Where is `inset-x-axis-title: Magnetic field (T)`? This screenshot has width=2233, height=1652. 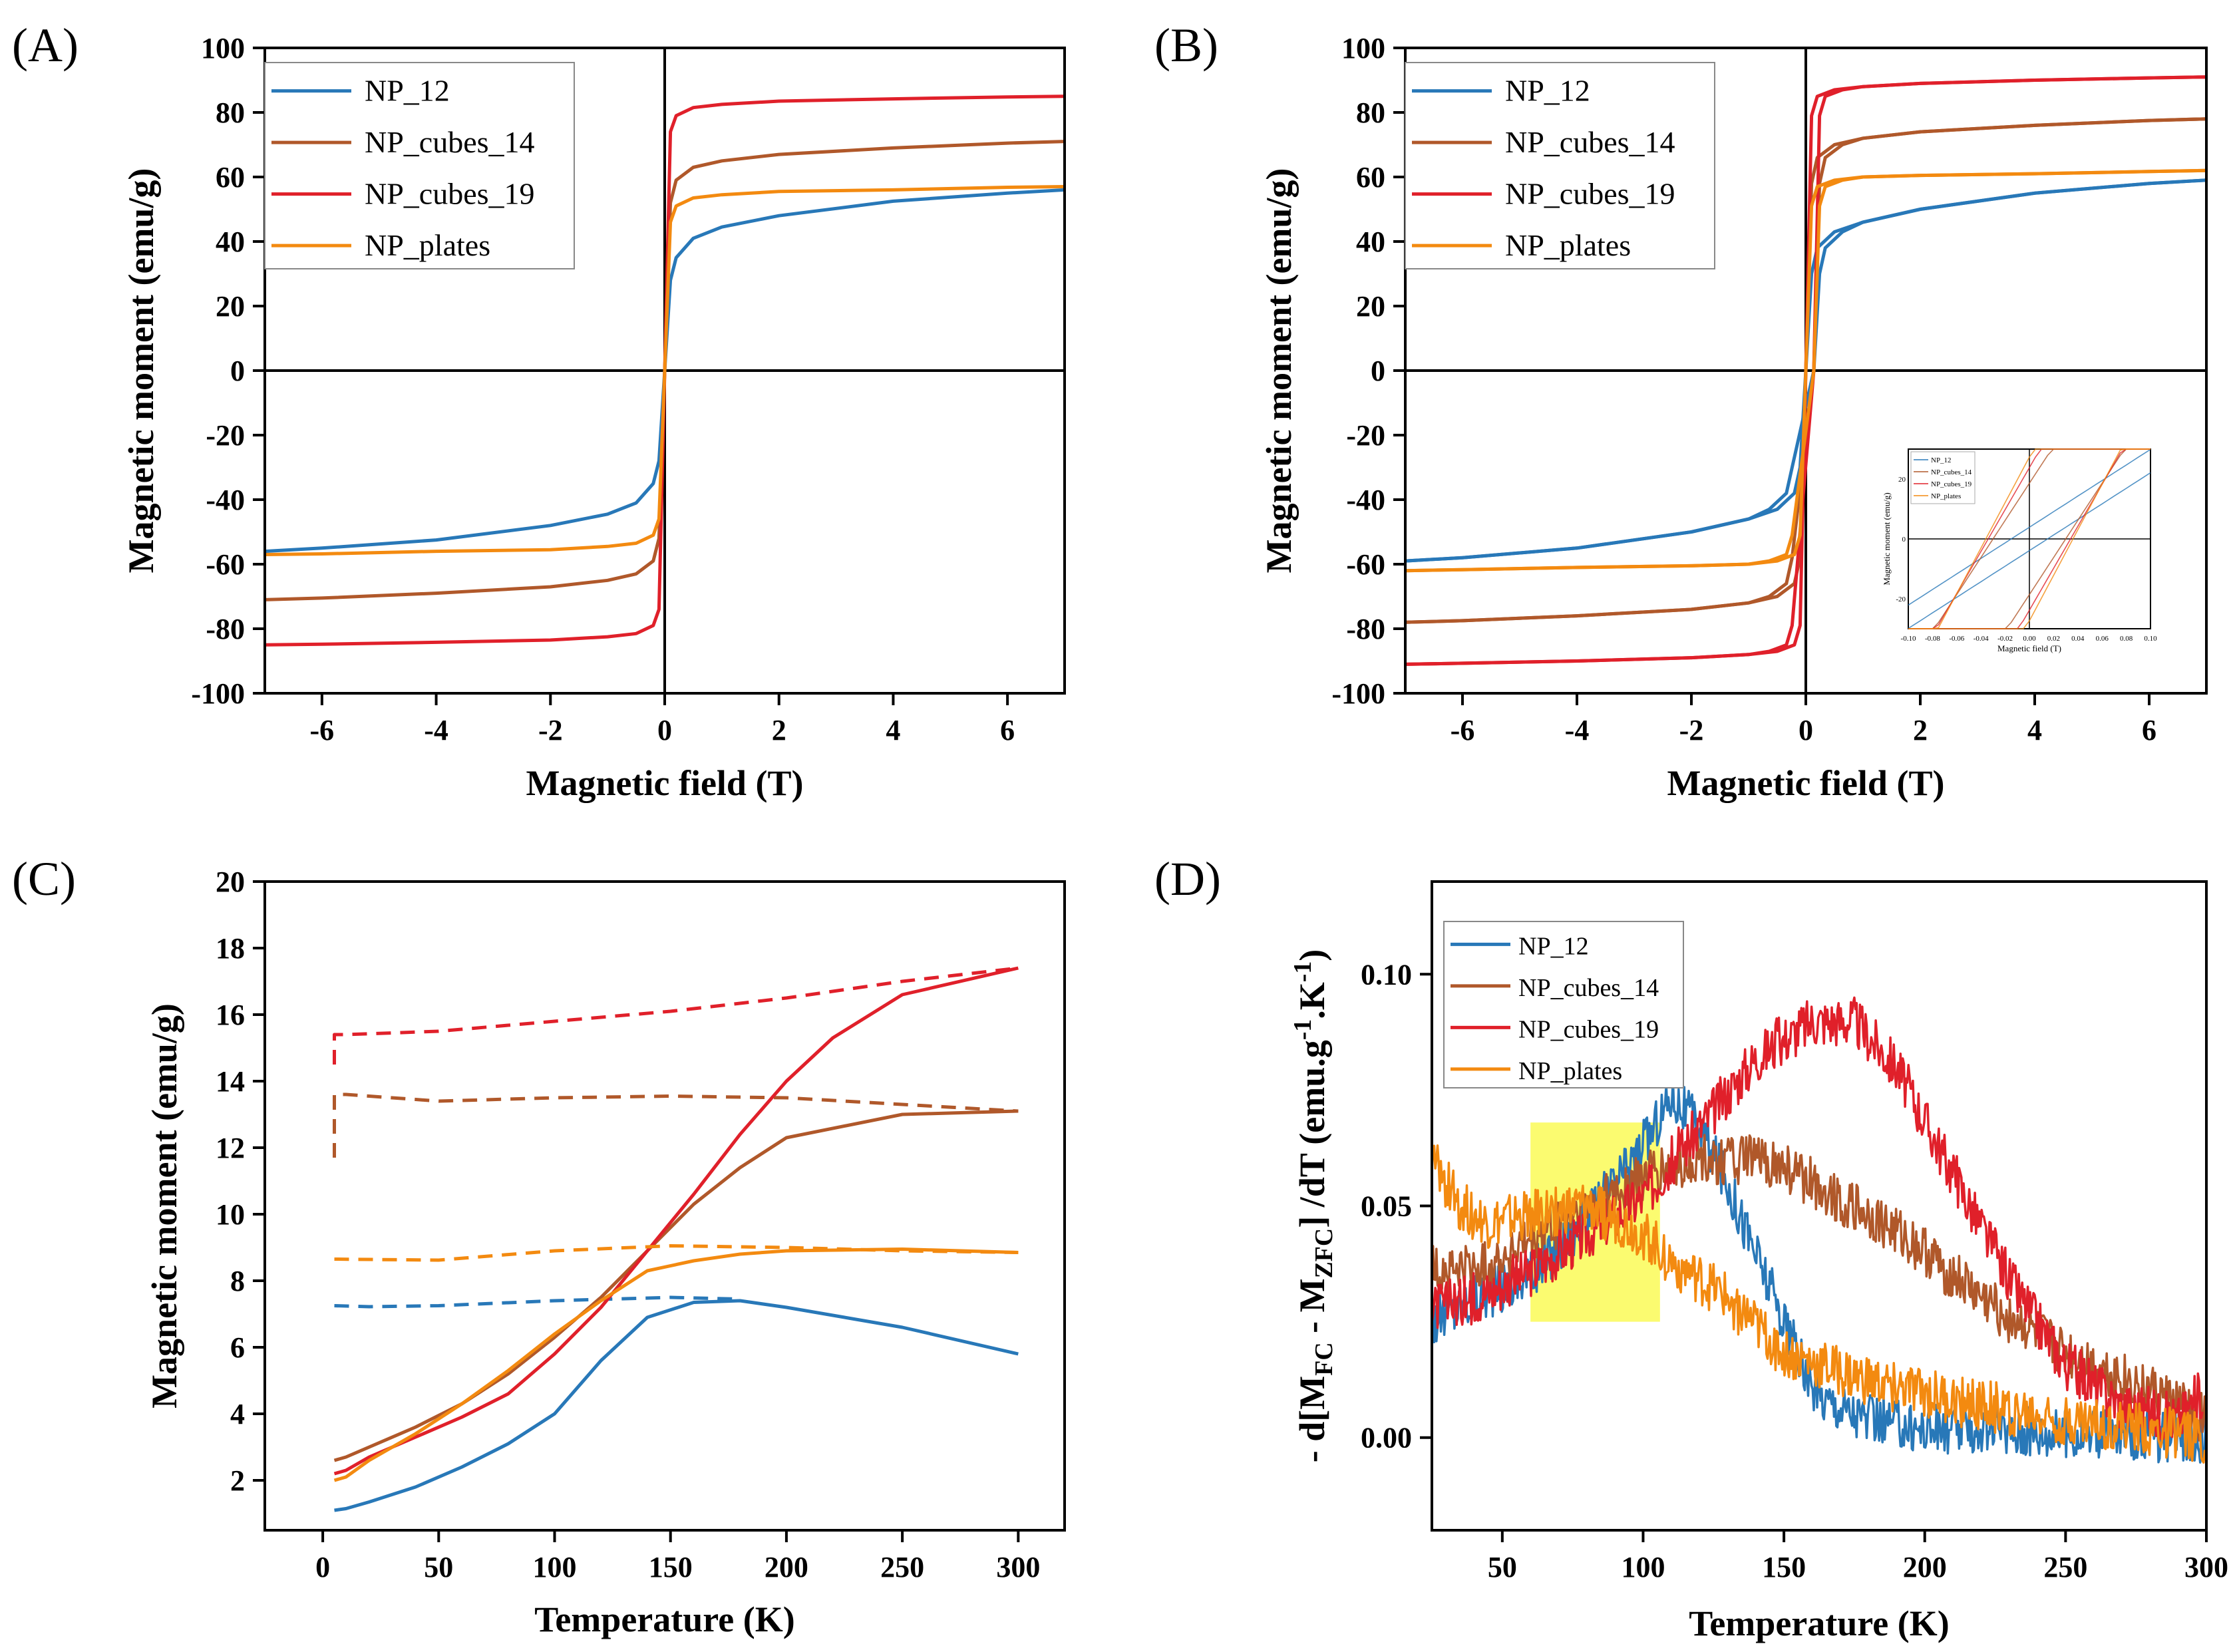 inset-x-axis-title: Magnetic field (T) is located at coordinates (2029, 648).